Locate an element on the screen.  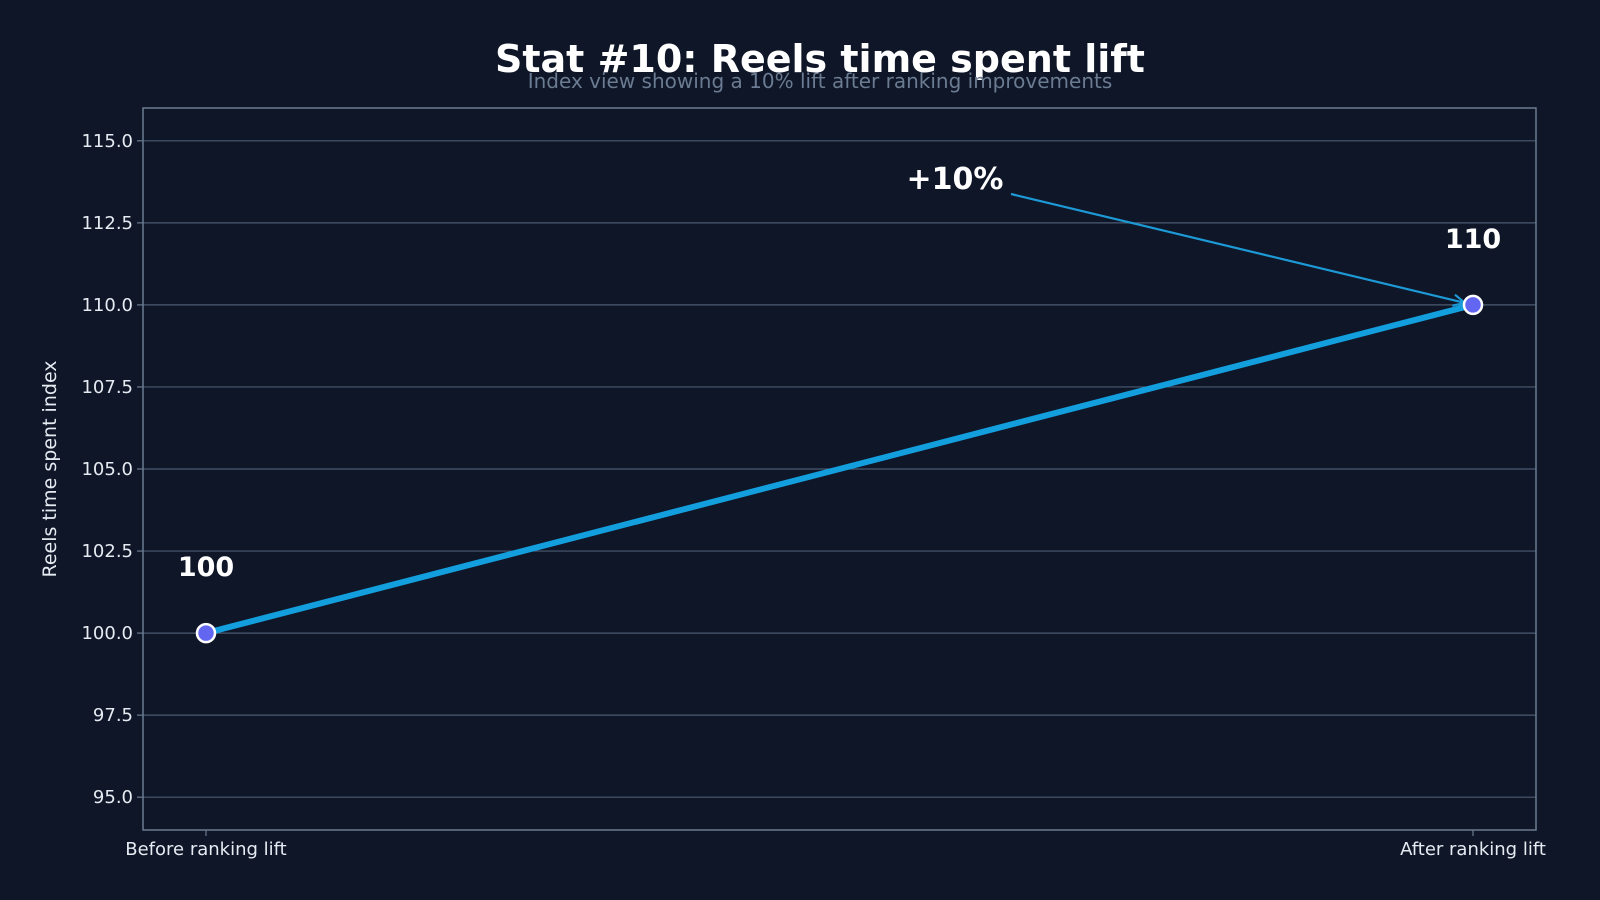
x-axis-ticks: Before ranking lift After ranking lift is located at coordinates (835, 845).